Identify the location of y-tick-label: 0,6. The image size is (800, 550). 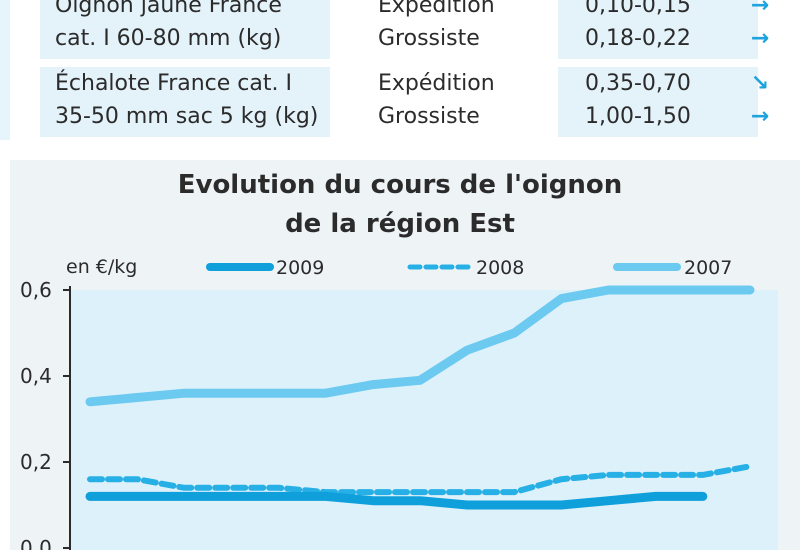
(36, 290).